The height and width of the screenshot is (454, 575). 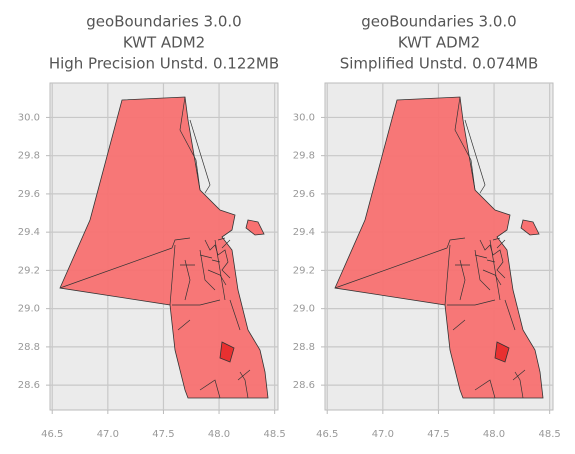 I want to click on chart-title: High Precision Unstd. 0.122MB, so click(x=164, y=64).